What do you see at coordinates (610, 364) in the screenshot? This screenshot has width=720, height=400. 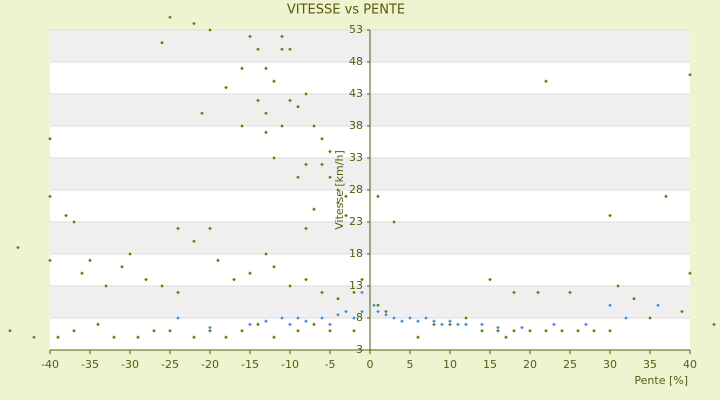 I see `x-tick-label: 30` at bounding box center [610, 364].